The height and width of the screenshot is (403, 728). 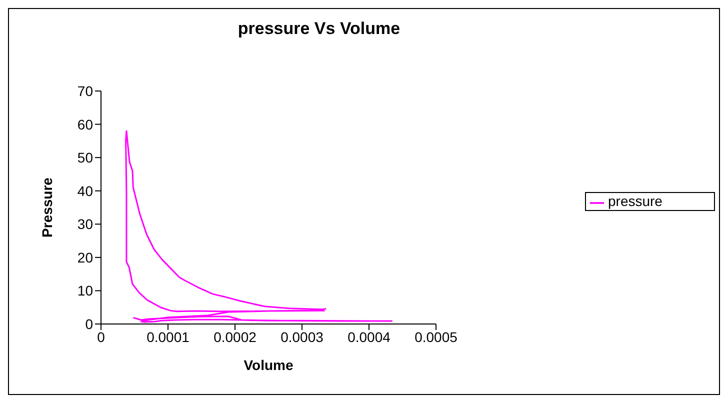 I want to click on x-tick-label: 0, so click(x=101, y=336).